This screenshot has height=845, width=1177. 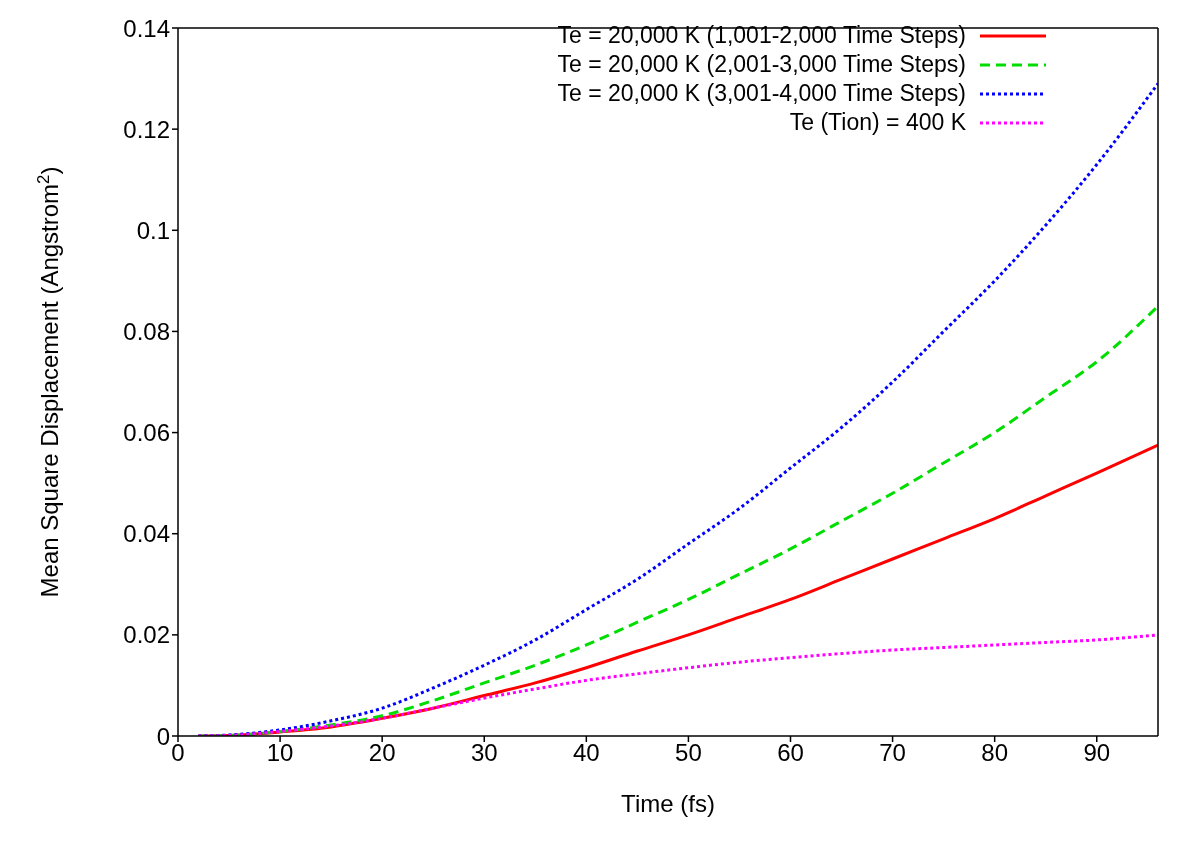 What do you see at coordinates (153, 230) in the screenshot?
I see `y-tick-label: 0.1` at bounding box center [153, 230].